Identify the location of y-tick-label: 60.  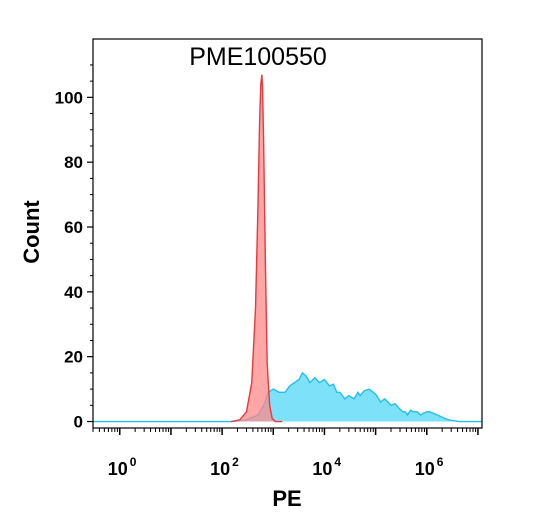
(73, 227).